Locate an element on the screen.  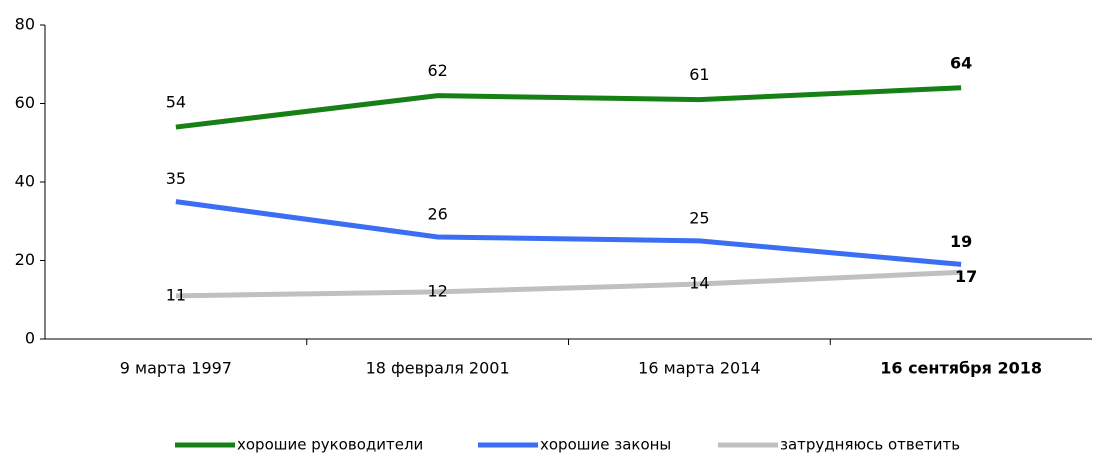
data-label: 26 is located at coordinates (437, 213).